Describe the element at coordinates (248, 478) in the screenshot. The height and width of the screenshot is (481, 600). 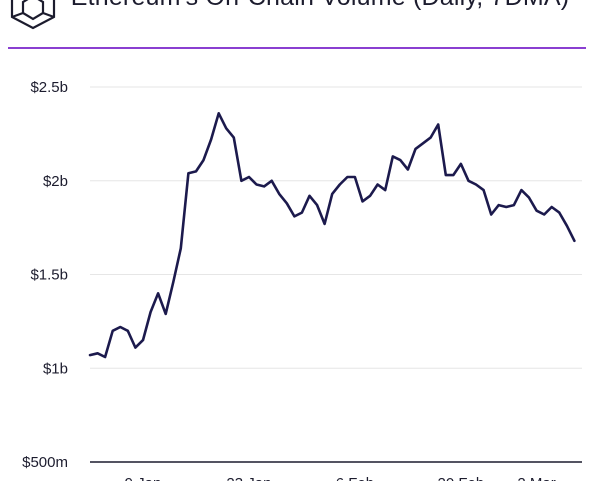
I see `x-tick-label: 23 Jan` at that location.